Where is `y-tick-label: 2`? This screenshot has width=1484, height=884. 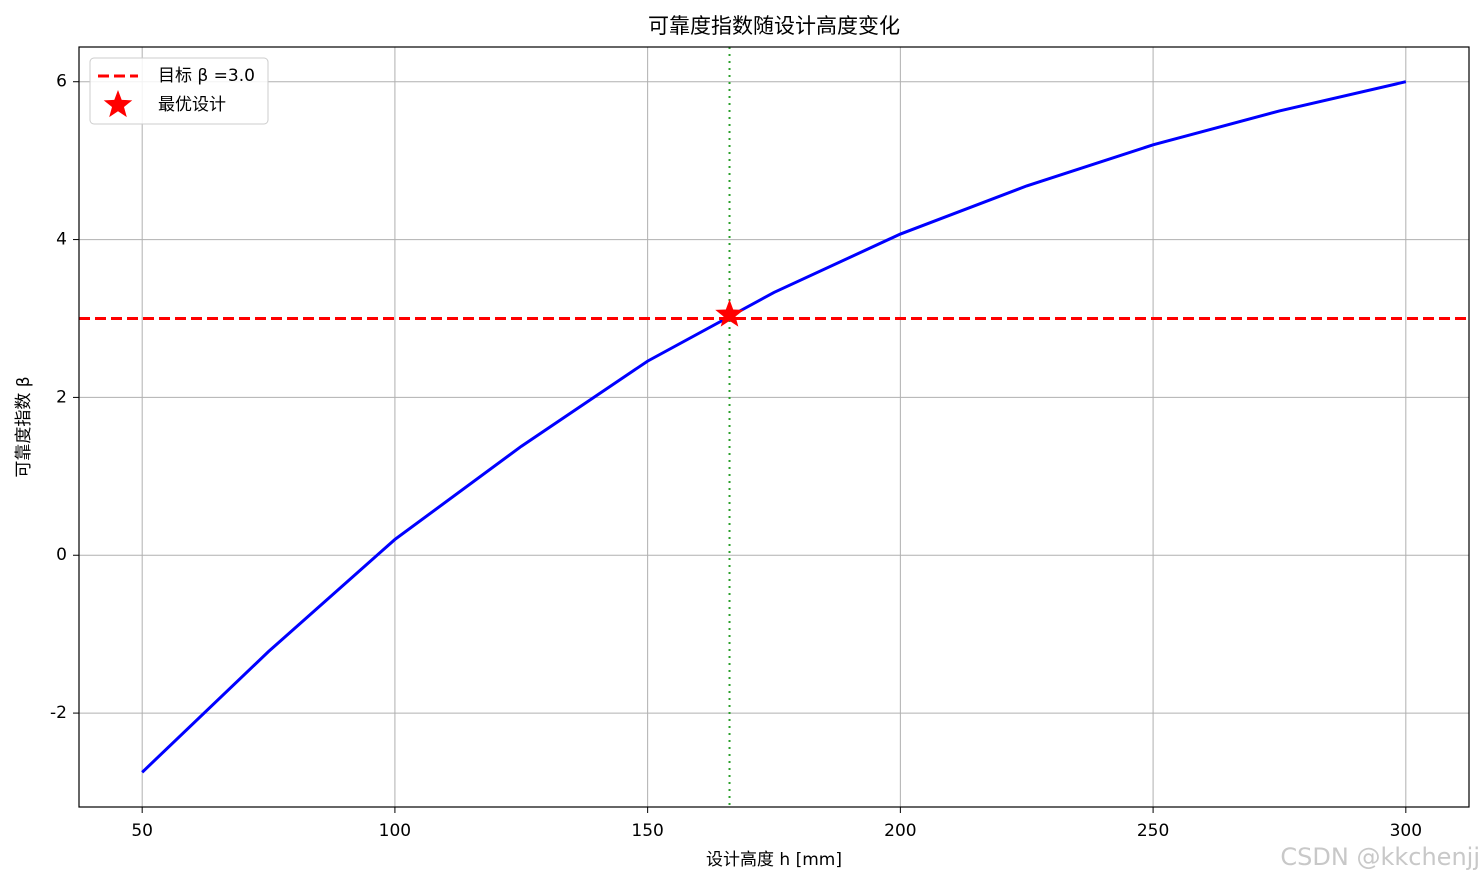 y-tick-label: 2 is located at coordinates (61, 397).